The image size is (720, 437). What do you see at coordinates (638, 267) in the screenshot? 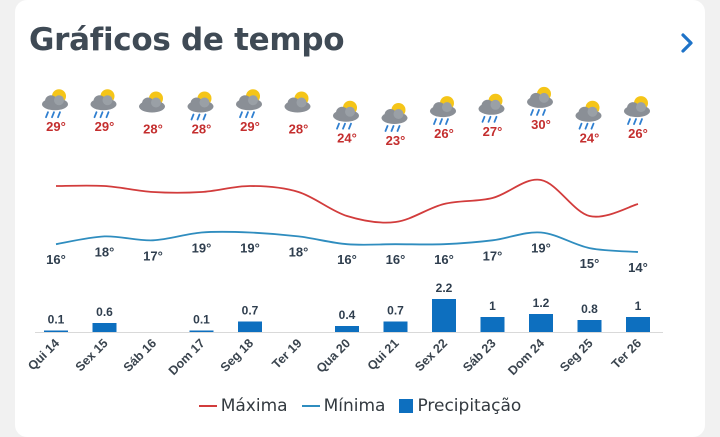
I see `min-temp-label: 14°` at bounding box center [638, 267].